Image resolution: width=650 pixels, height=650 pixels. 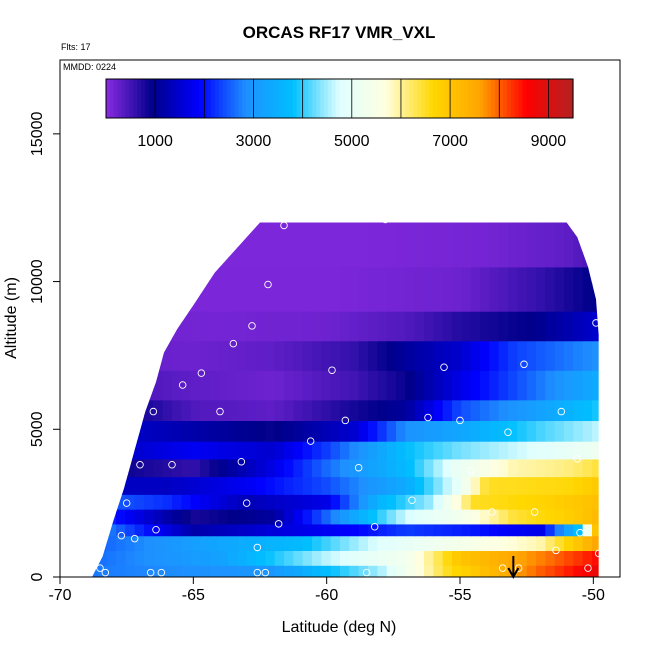 What do you see at coordinates (339, 32) in the screenshot?
I see `chart-title: ORCAS RF17 VMR_VXL` at bounding box center [339, 32].